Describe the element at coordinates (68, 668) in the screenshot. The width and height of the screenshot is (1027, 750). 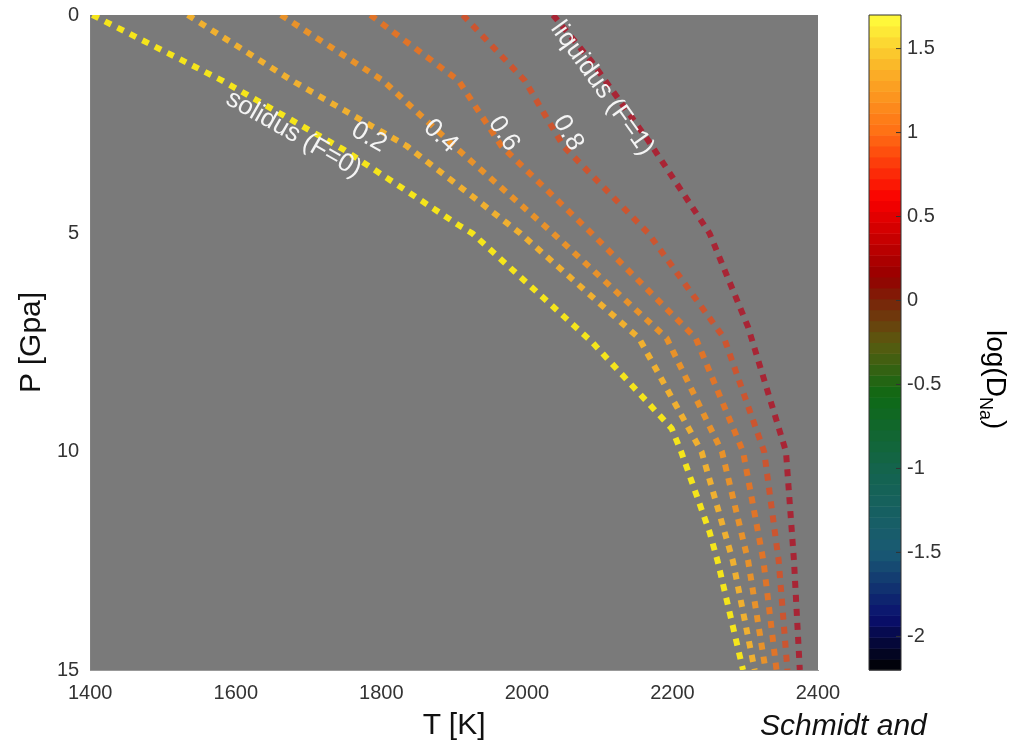
I see `y-tick-label: 15` at that location.